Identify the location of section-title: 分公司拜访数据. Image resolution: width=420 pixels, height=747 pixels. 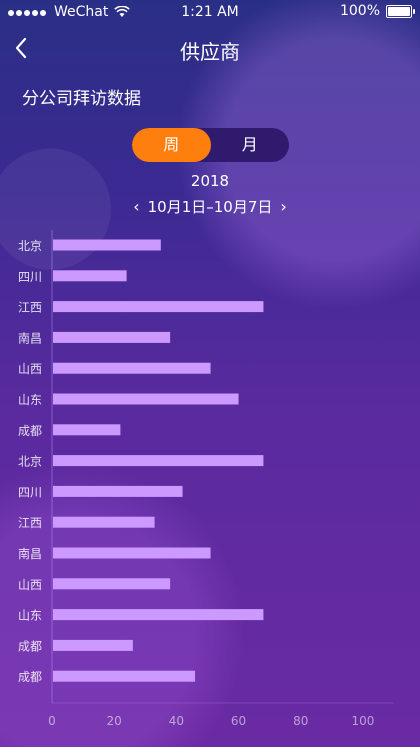
(81, 99).